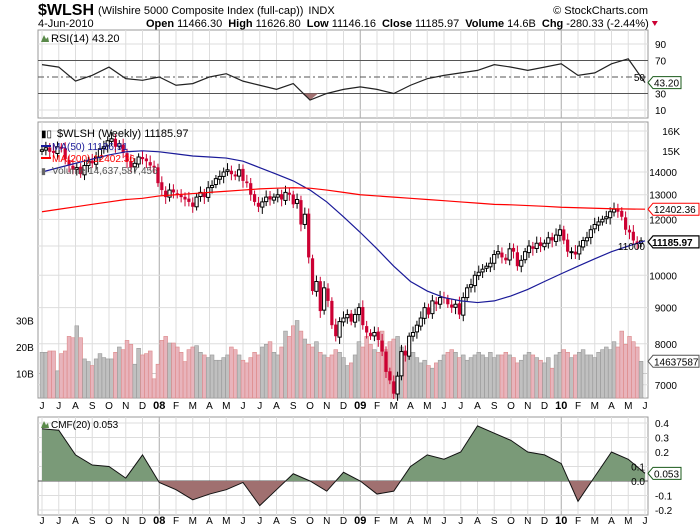 The width and height of the screenshot is (700, 530). Describe the element at coordinates (25, 322) in the screenshot. I see `volume-tick-label: 30B` at that location.